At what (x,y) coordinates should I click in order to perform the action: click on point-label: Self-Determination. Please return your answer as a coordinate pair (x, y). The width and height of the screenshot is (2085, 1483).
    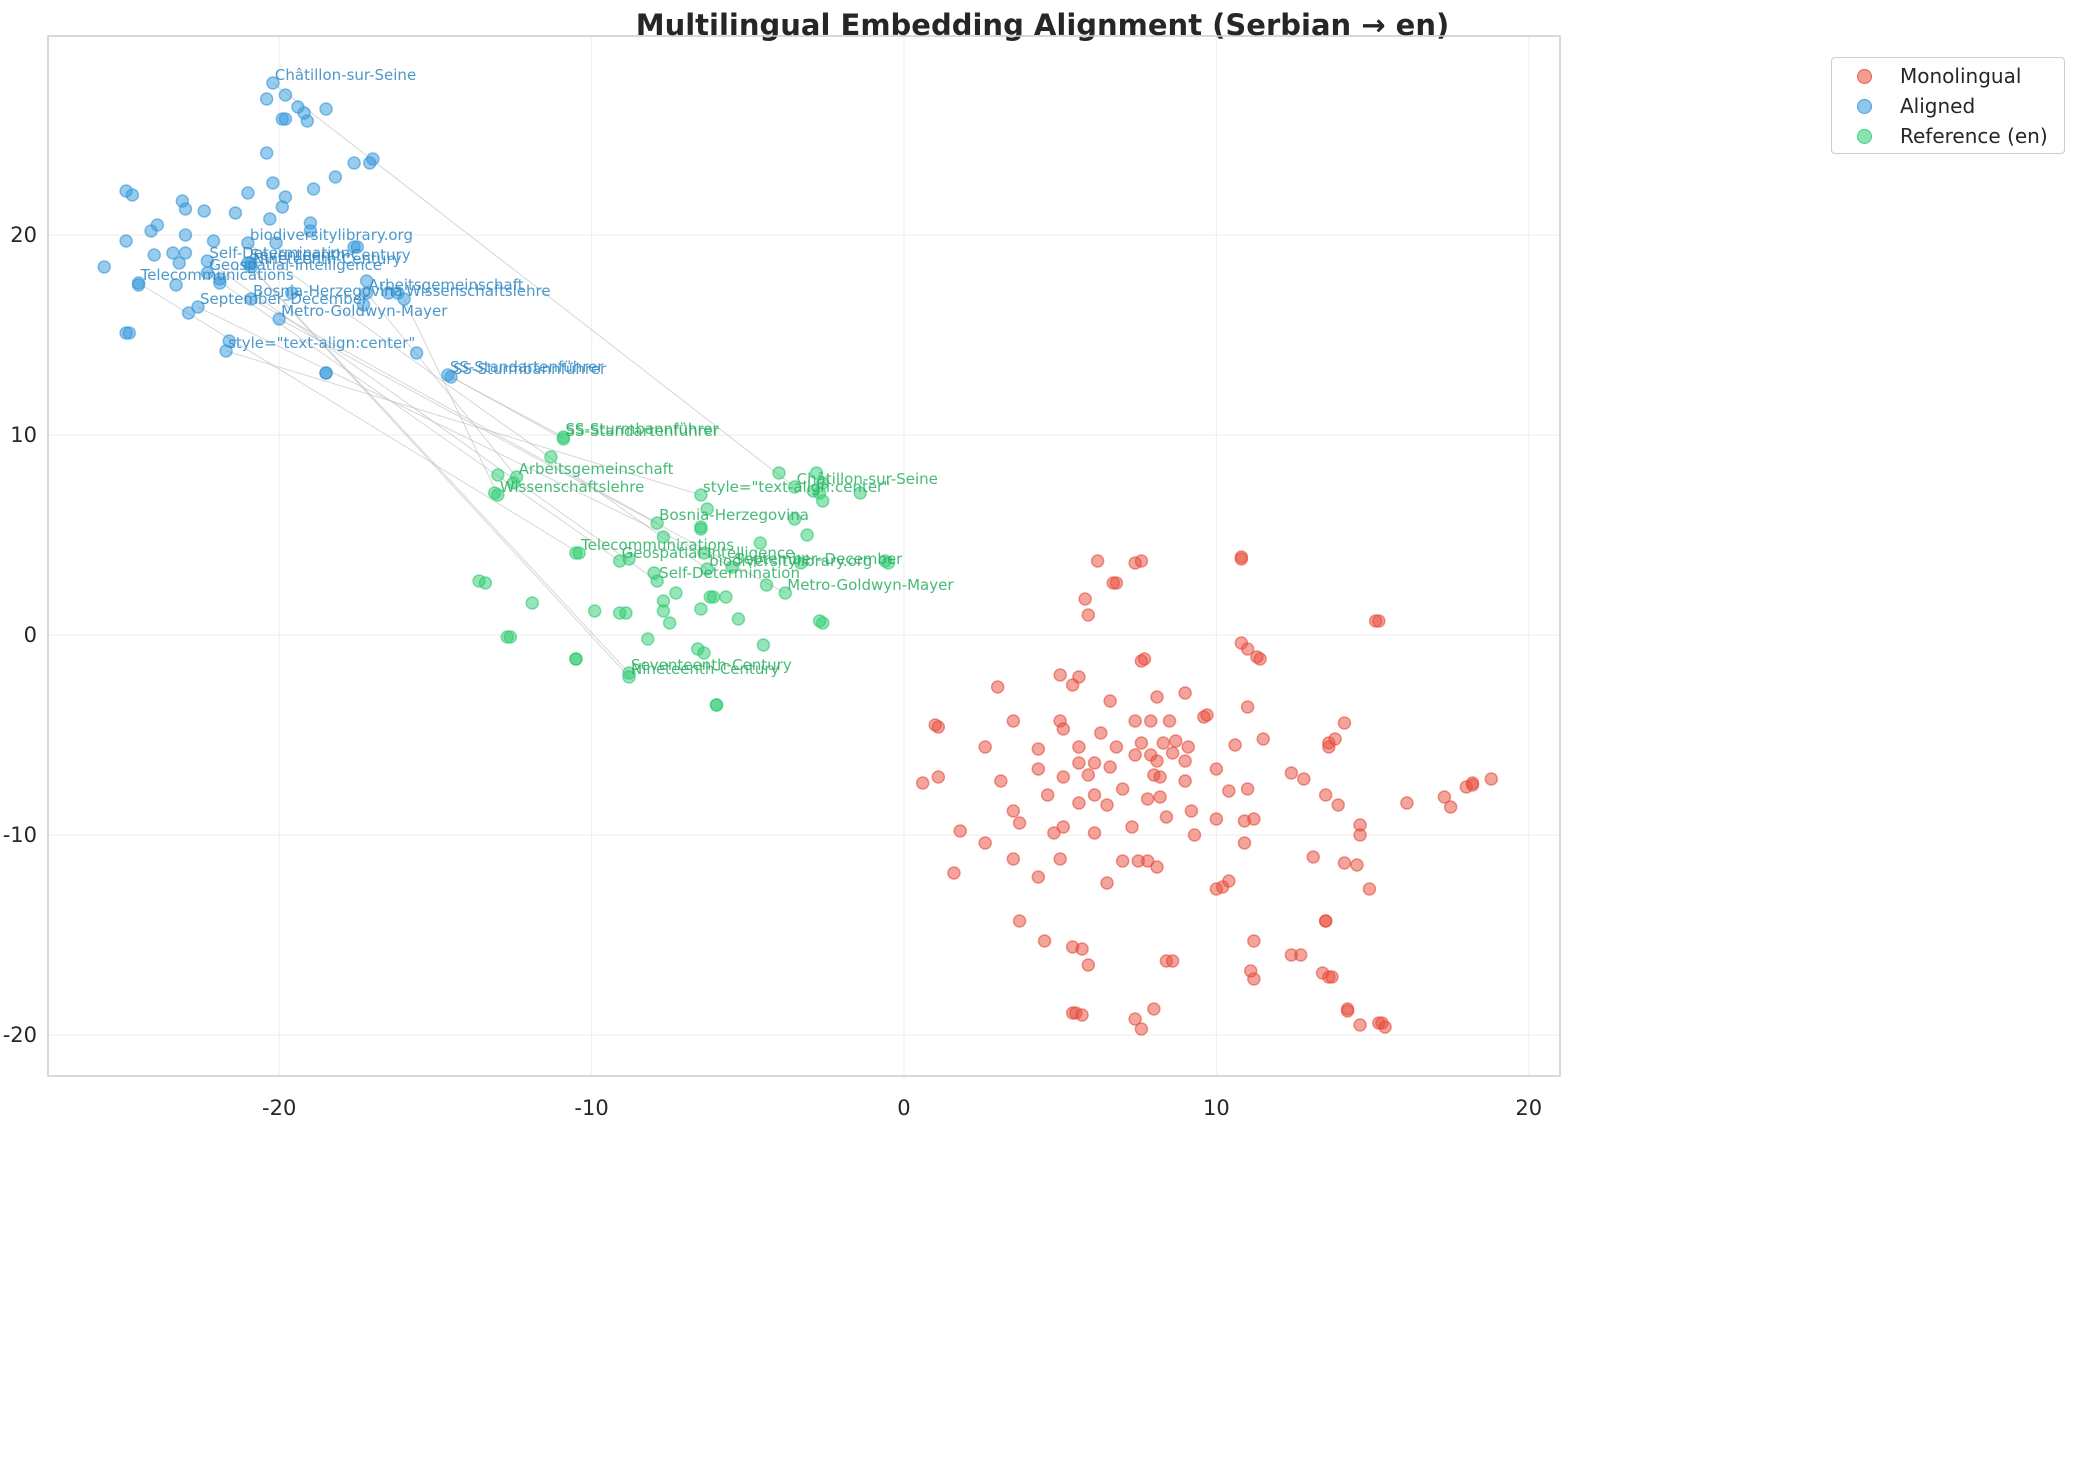
    Looking at the image, I should click on (729, 573).